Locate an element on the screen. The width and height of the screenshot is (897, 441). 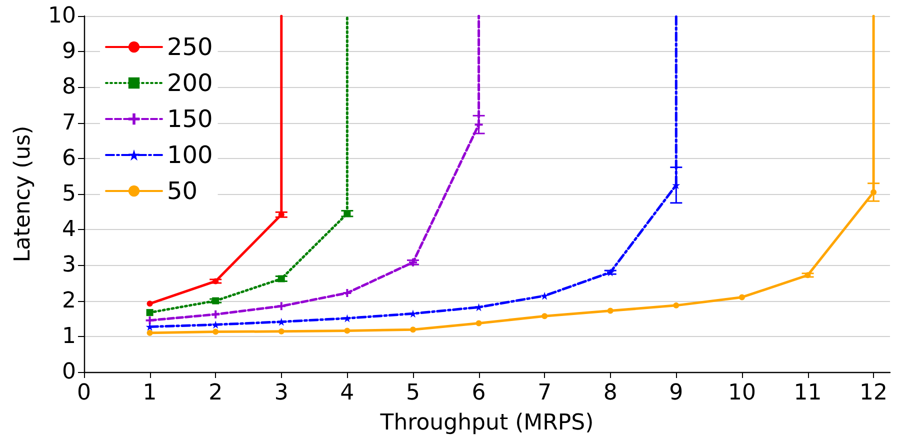
y-tick-label: 2 is located at coordinates (69, 301).